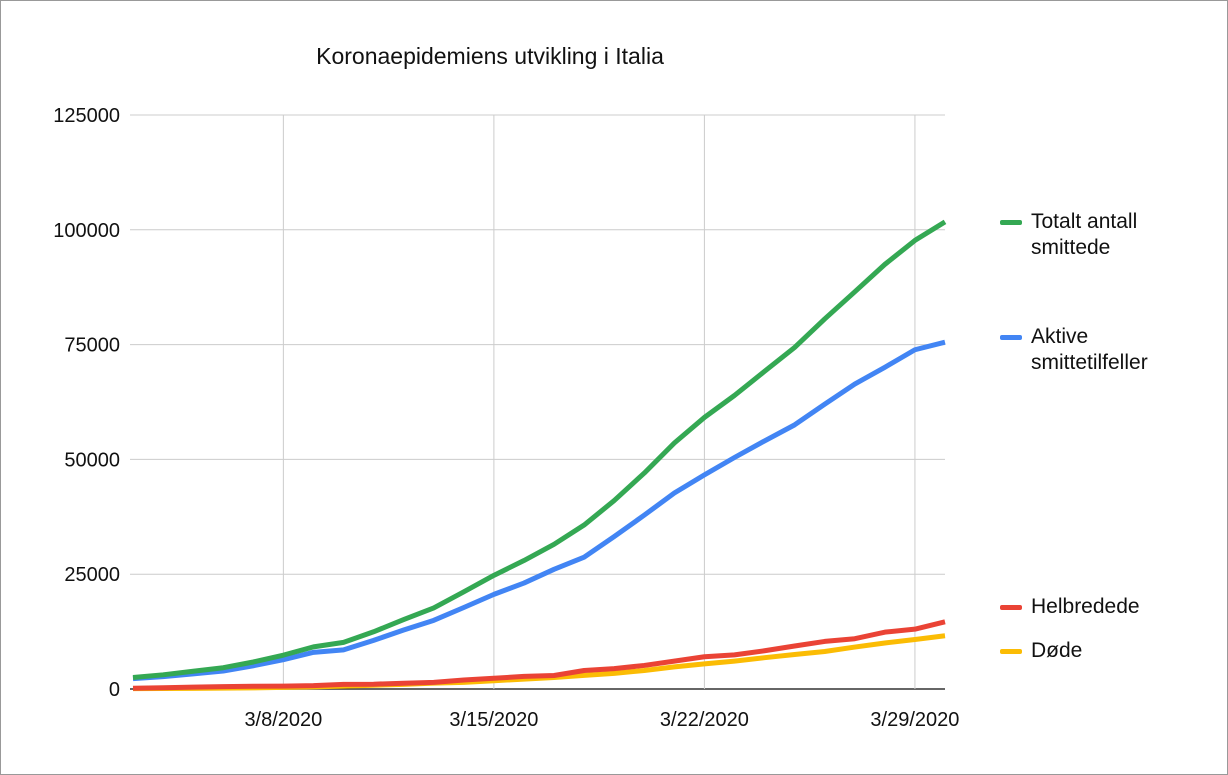  What do you see at coordinates (1084, 234) in the screenshot?
I see `legend-label: Totalt antall smittede` at bounding box center [1084, 234].